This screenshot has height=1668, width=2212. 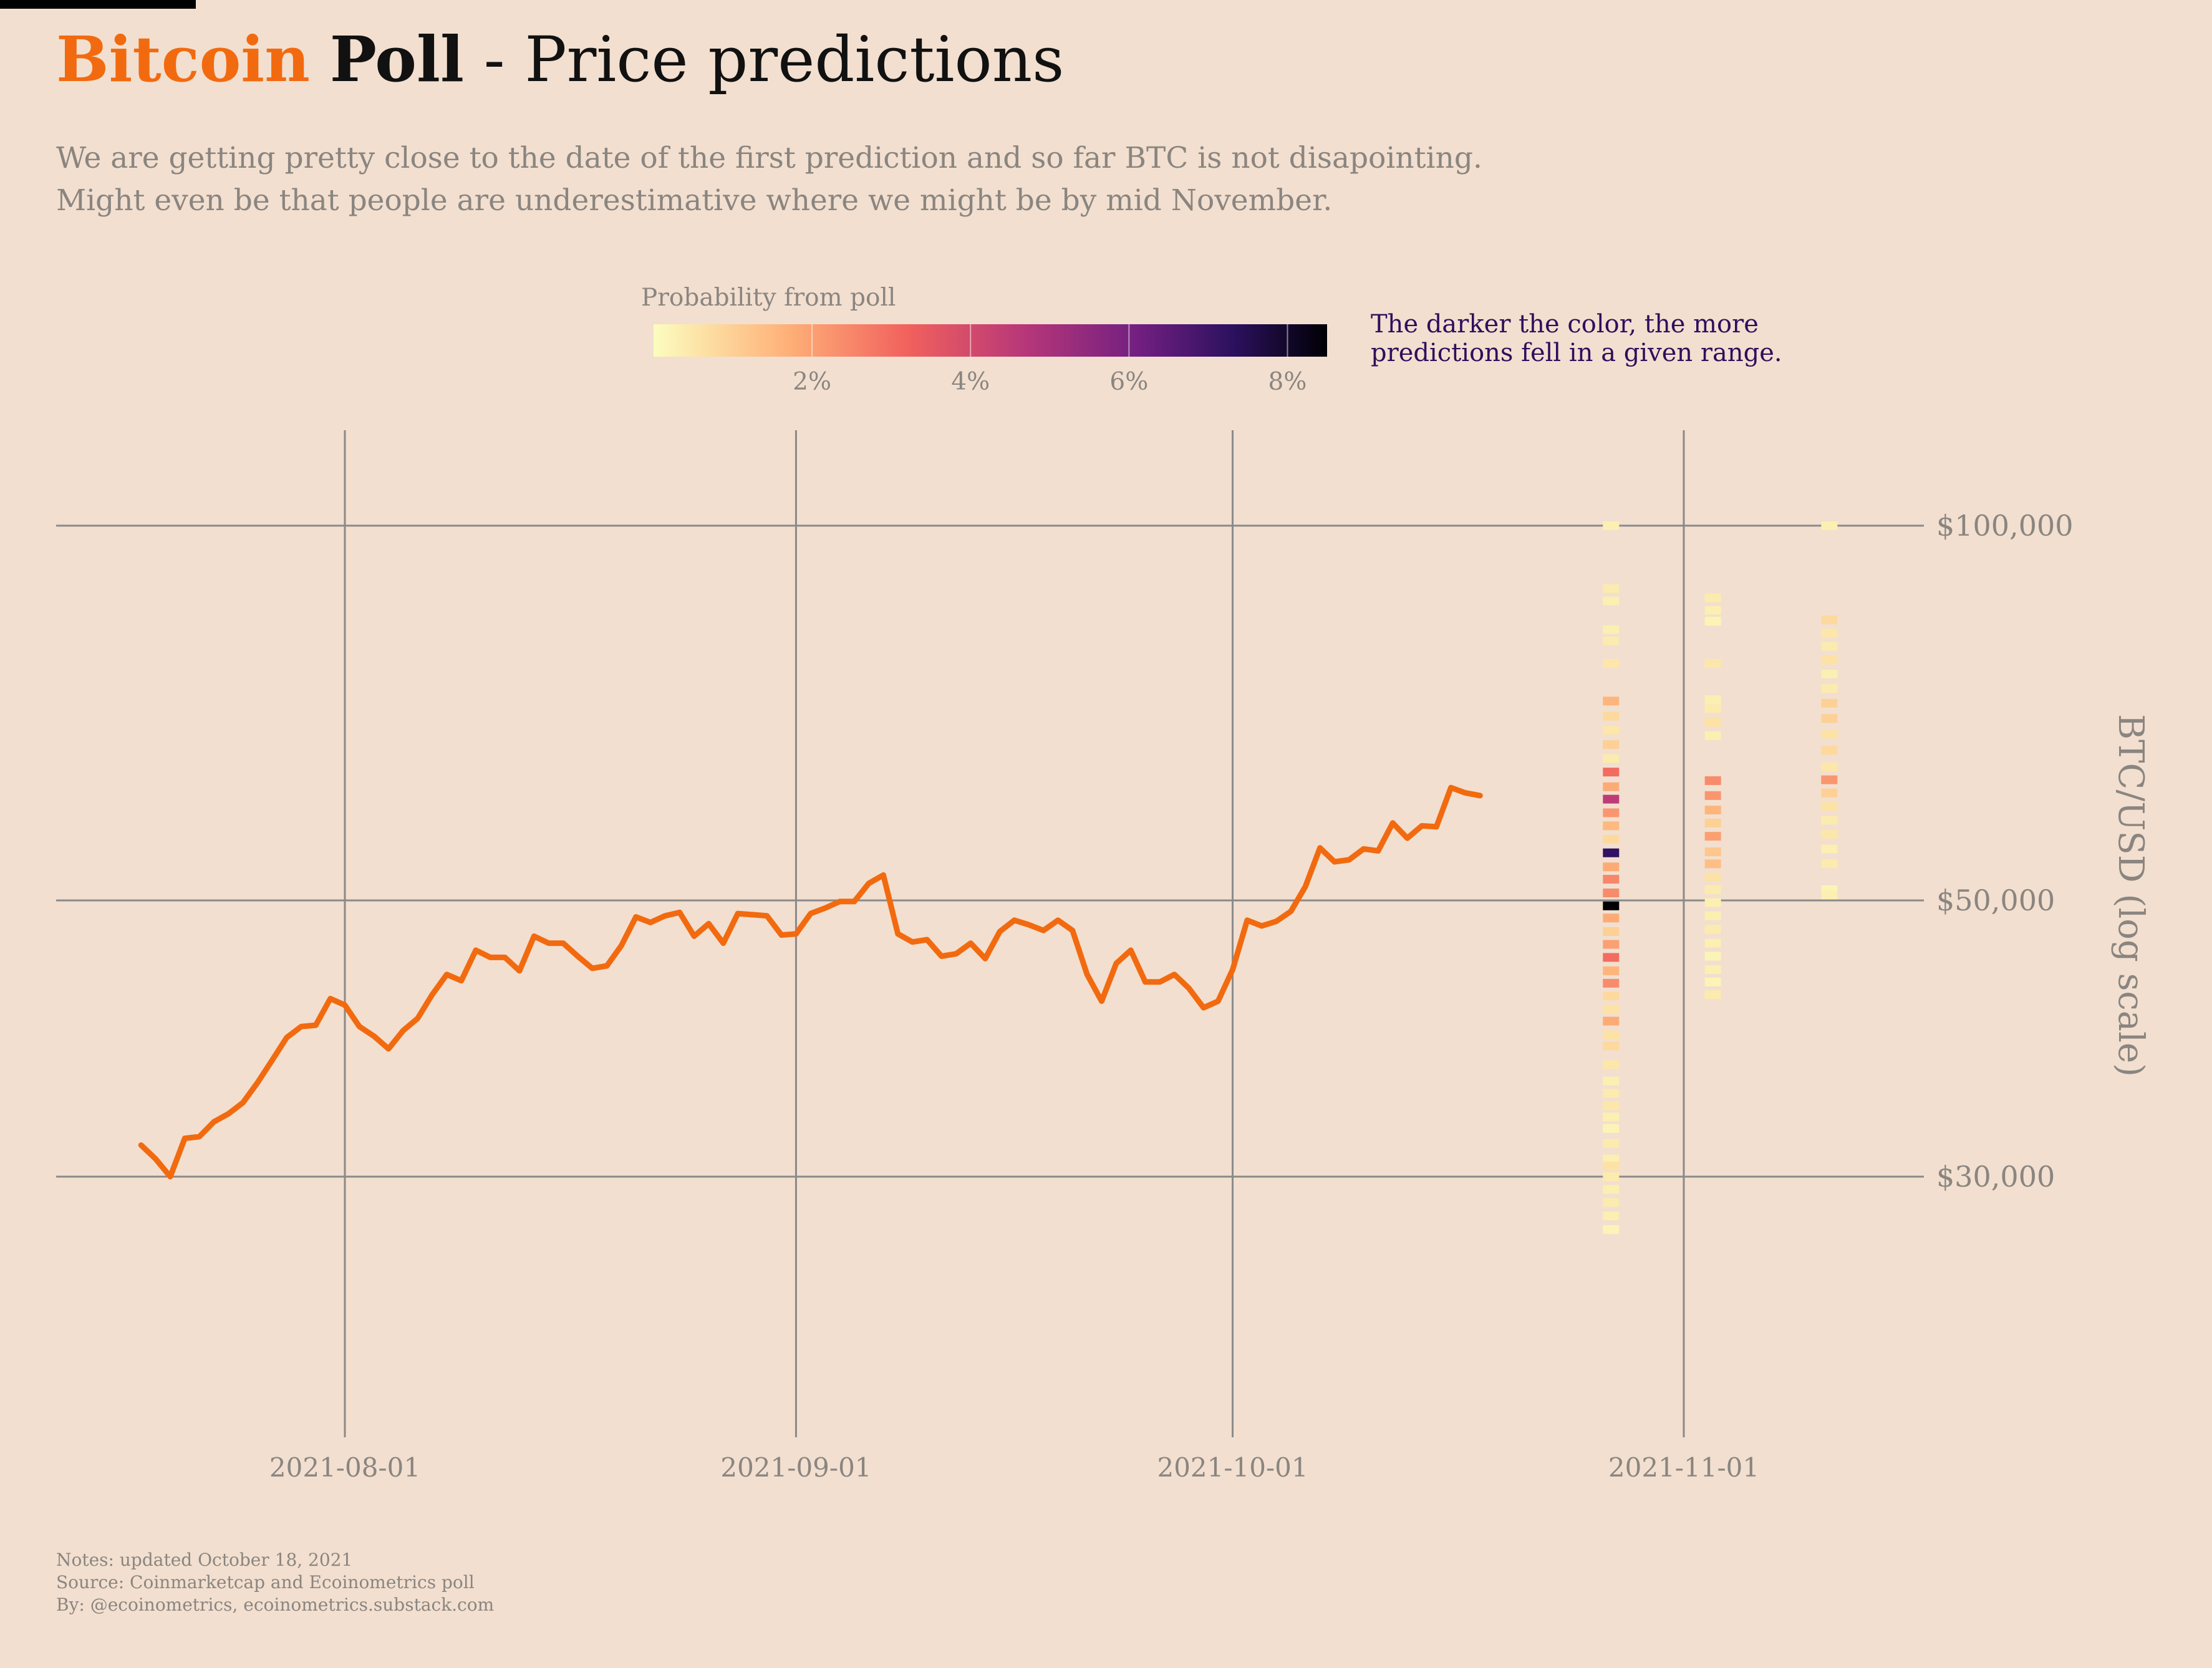 What do you see at coordinates (1128, 382) in the screenshot?
I see `colorbar-tick-label: 6%` at bounding box center [1128, 382].